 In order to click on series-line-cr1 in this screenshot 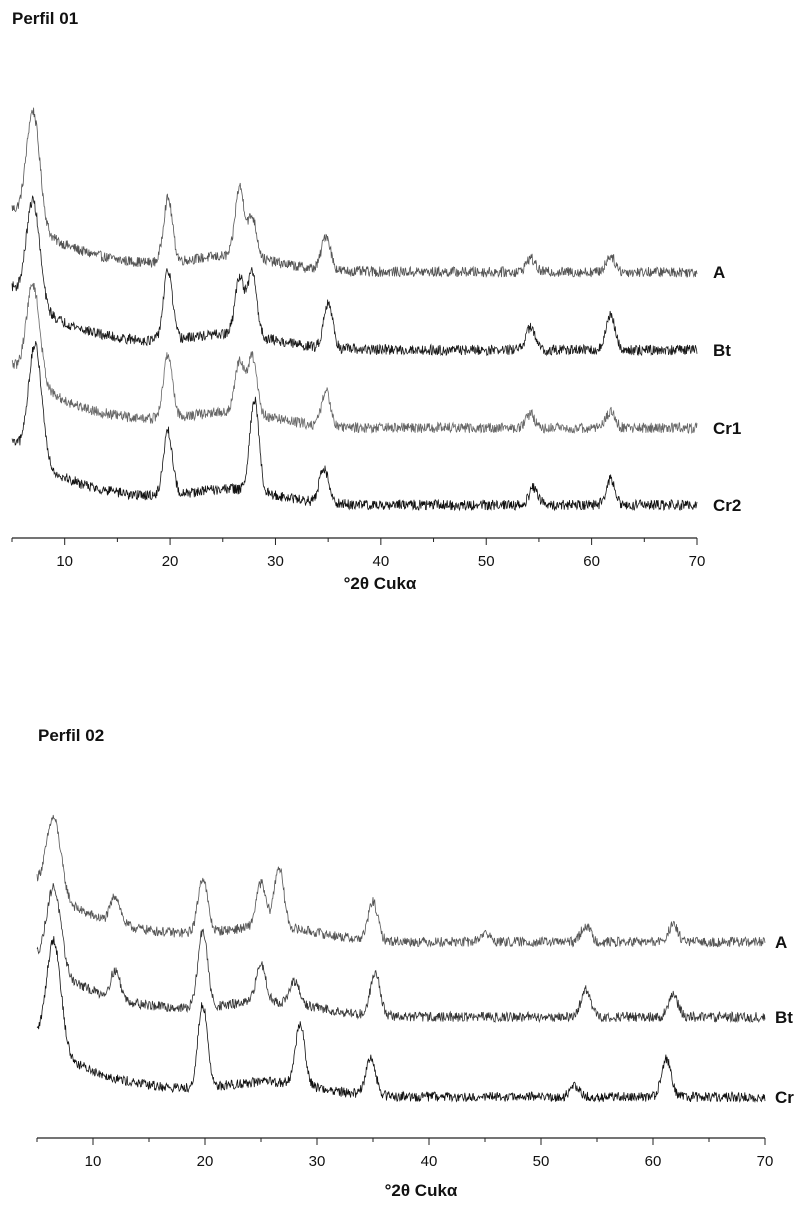, I will do `click(354, 358)`.